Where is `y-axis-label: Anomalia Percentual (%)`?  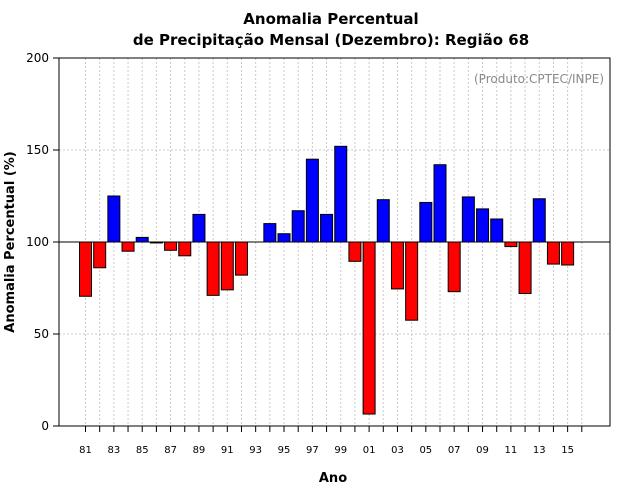 y-axis-label: Anomalia Percentual (%) is located at coordinates (10, 241).